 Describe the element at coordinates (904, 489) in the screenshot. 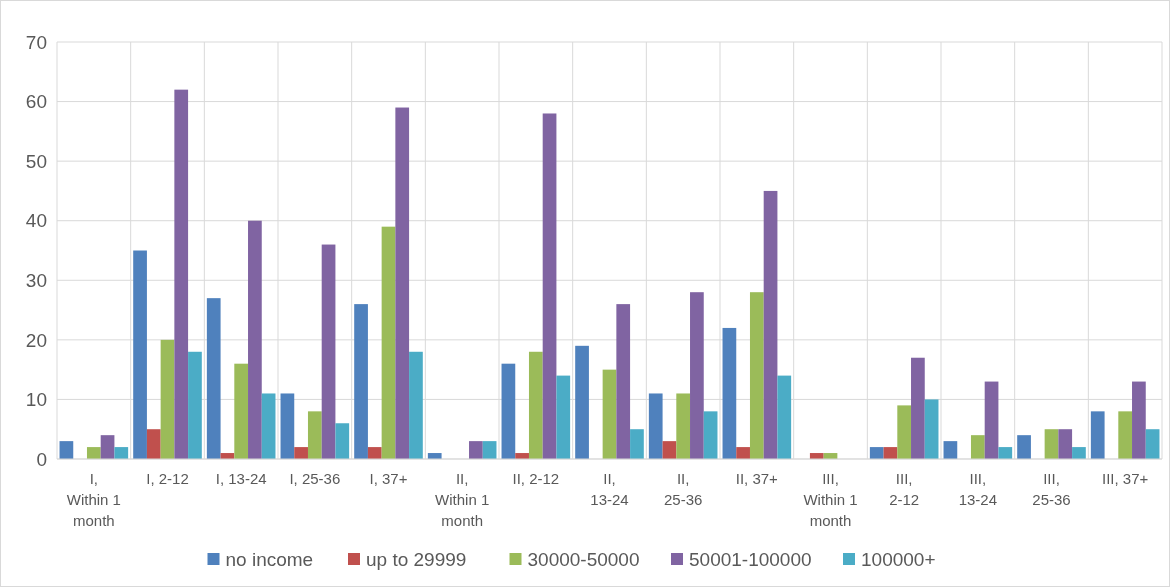

I see `x-tick-label: III, 2-12` at that location.